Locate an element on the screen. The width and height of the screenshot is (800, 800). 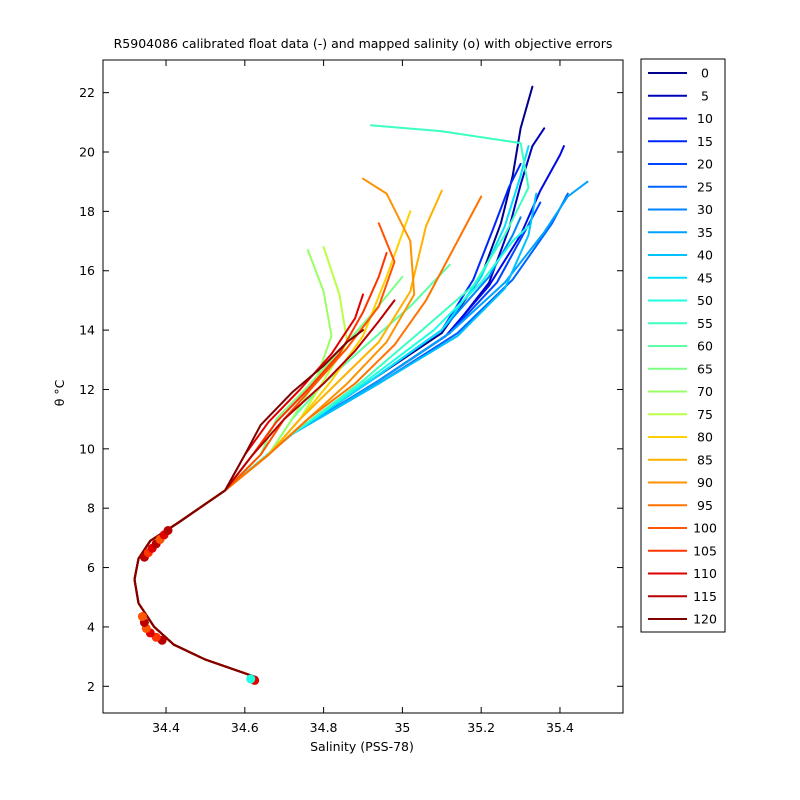
y-axis-label: θ °C is located at coordinates (59, 392).